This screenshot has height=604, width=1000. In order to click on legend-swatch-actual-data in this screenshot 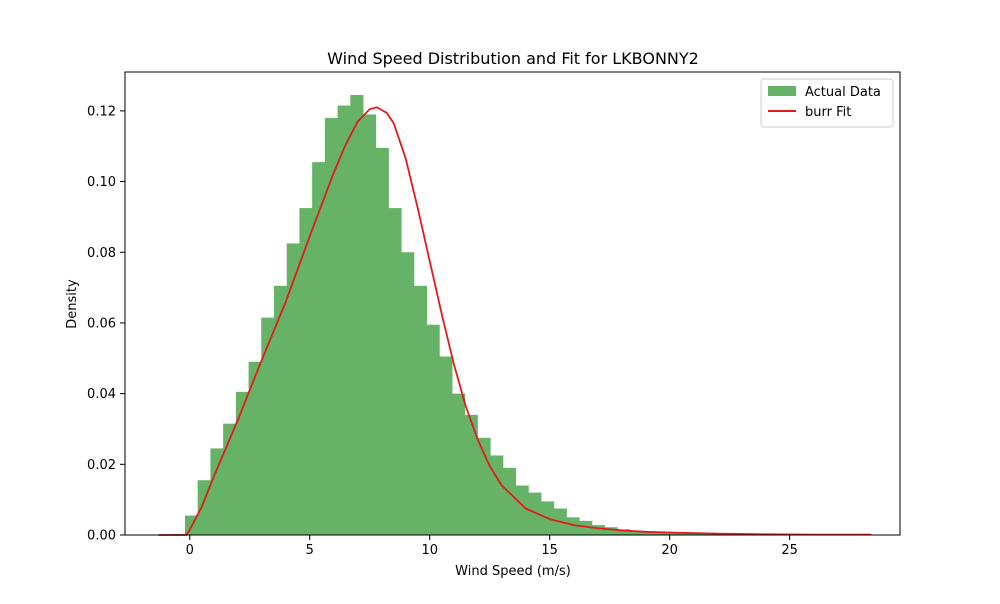, I will do `click(782, 91)`.